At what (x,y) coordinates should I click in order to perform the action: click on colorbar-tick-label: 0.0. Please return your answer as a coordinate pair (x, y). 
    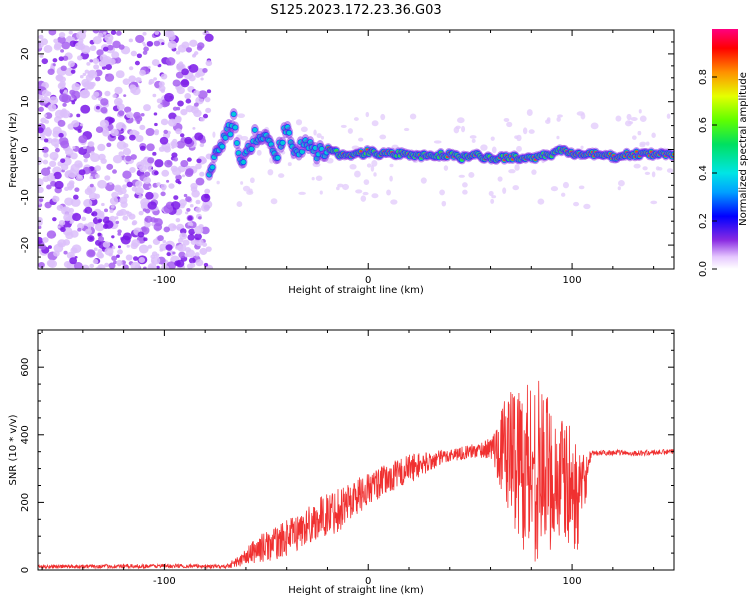
    Looking at the image, I should click on (703, 269).